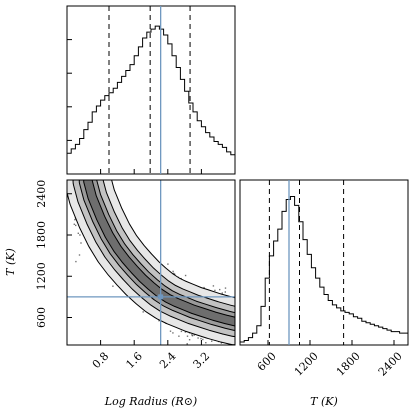 The image size is (415, 415). Describe the element at coordinates (150, 401) in the screenshot. I see `density-x-axis-label: Log Radius (R⊙)` at that location.